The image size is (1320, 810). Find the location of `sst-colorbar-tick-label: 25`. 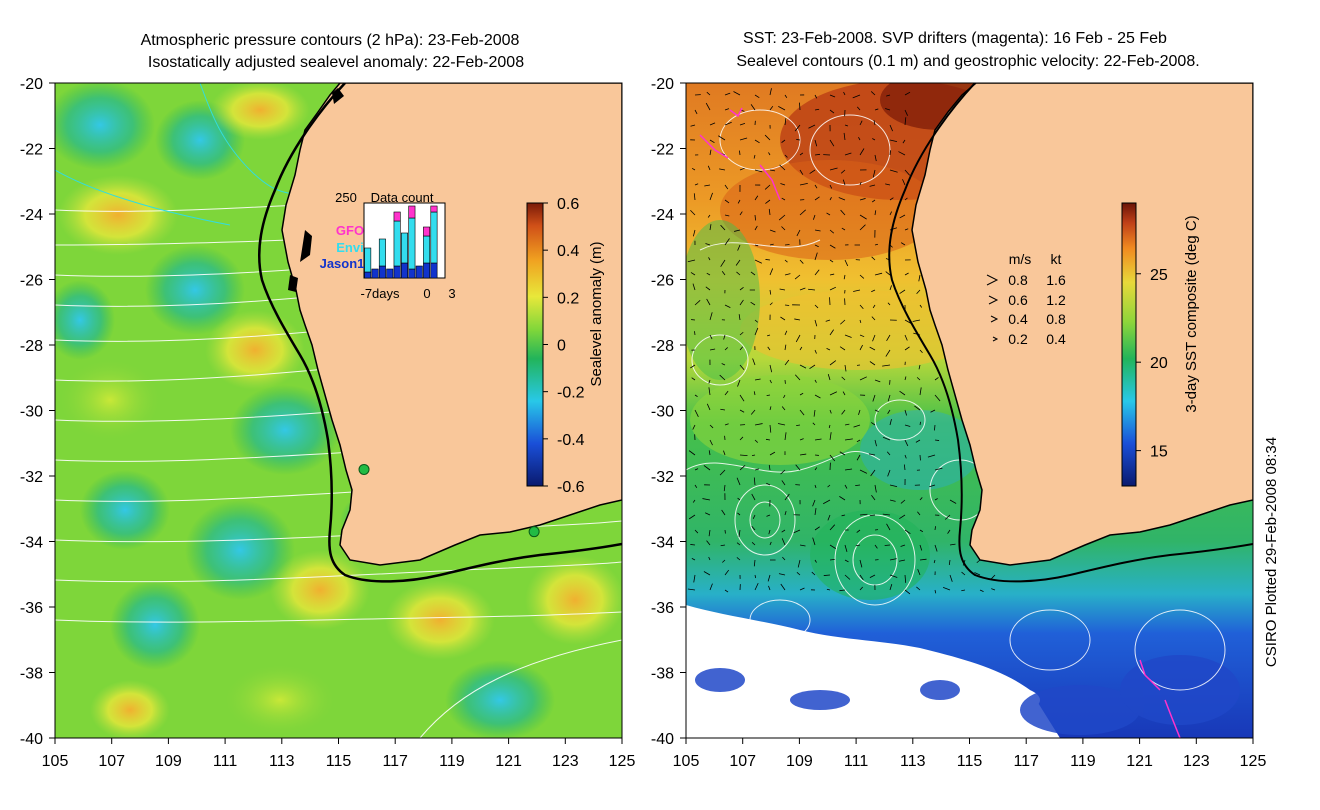

sst-colorbar-tick-label: 25 is located at coordinates (1159, 275).